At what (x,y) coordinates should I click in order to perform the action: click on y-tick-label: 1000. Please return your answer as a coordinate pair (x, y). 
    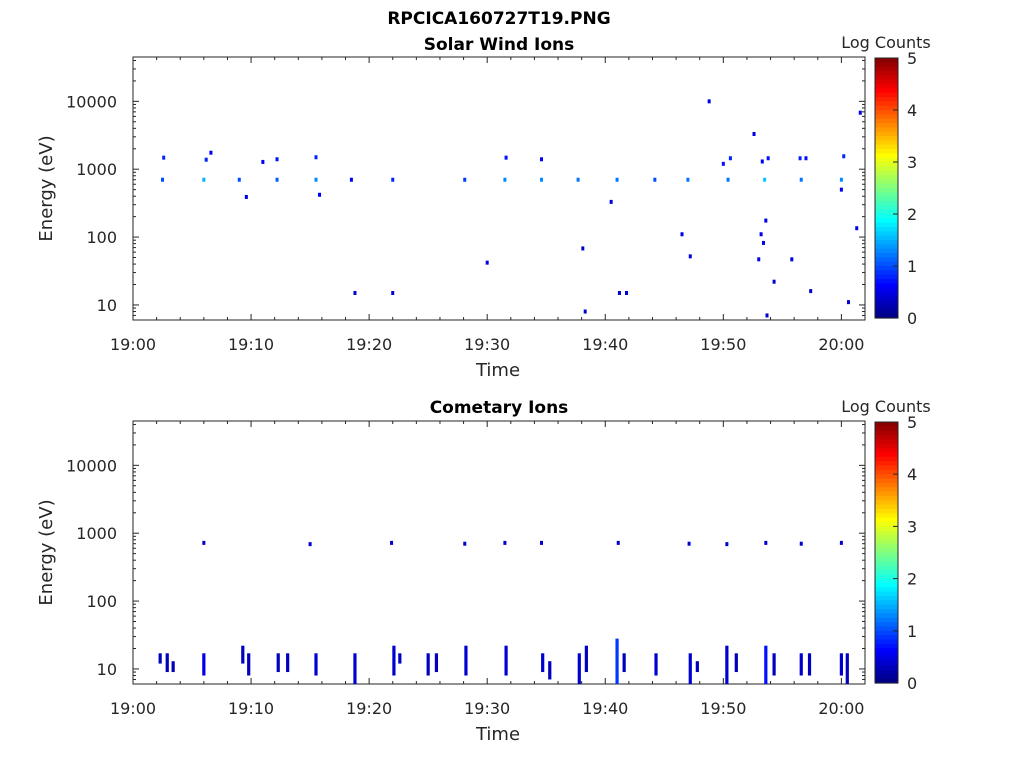
    Looking at the image, I should click on (96, 169).